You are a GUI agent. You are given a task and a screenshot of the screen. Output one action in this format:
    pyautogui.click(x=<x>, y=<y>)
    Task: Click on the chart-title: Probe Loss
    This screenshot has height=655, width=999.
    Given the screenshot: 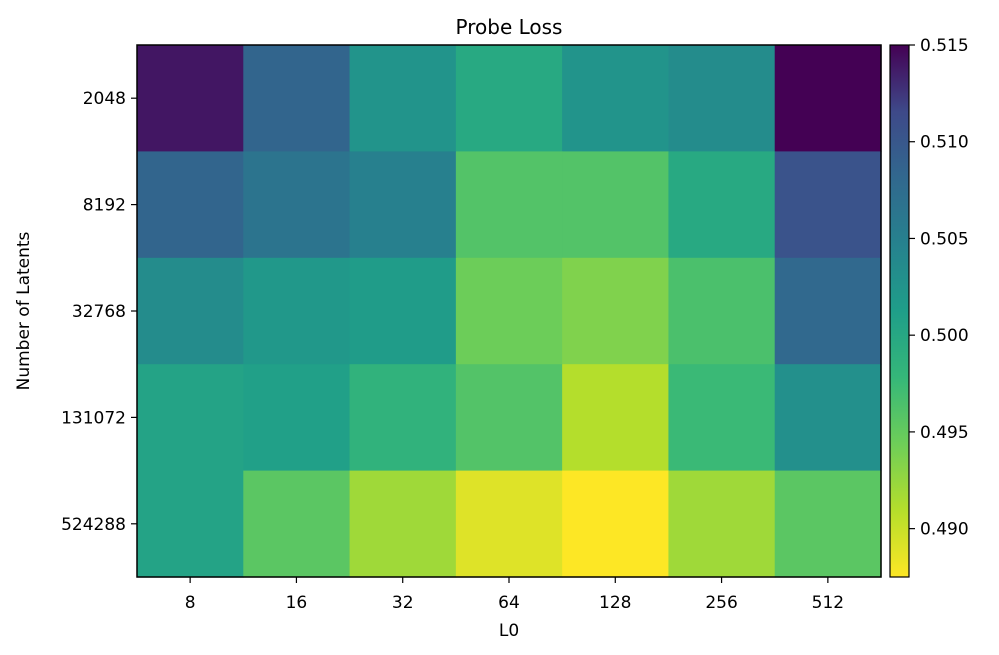 What is the action you would take?
    pyautogui.click(x=509, y=27)
    